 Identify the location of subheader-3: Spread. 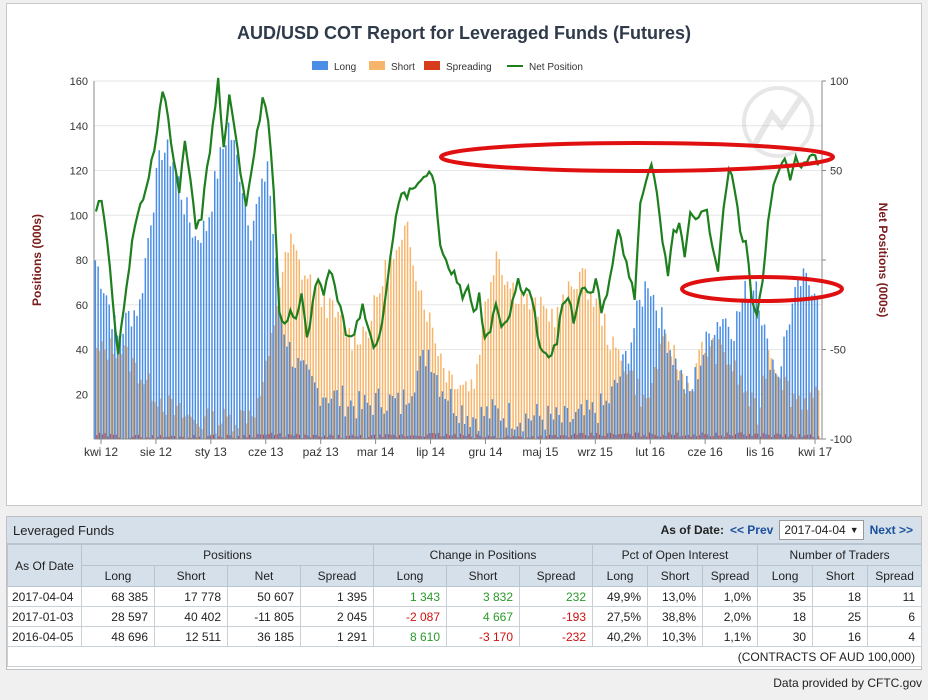
(337, 576).